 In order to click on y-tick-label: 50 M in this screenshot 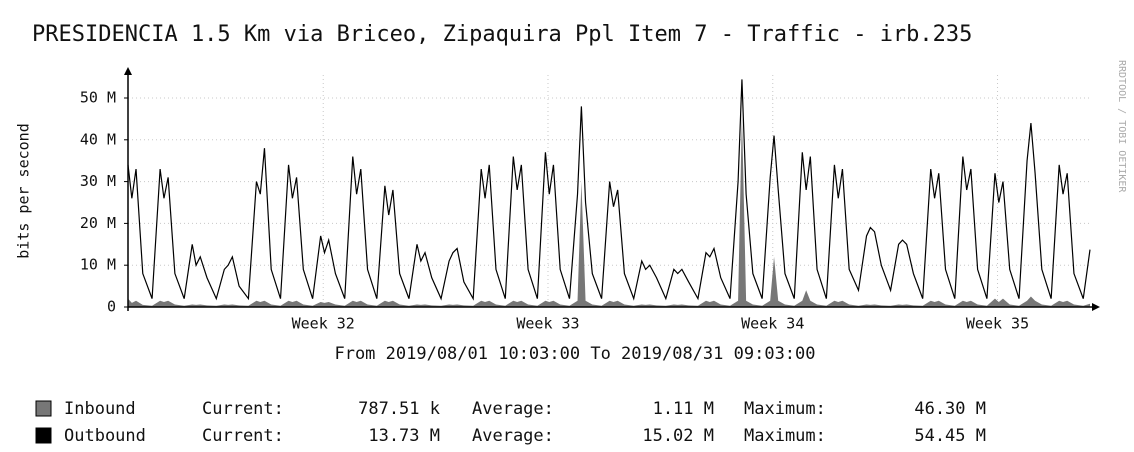, I will do `click(98, 97)`.